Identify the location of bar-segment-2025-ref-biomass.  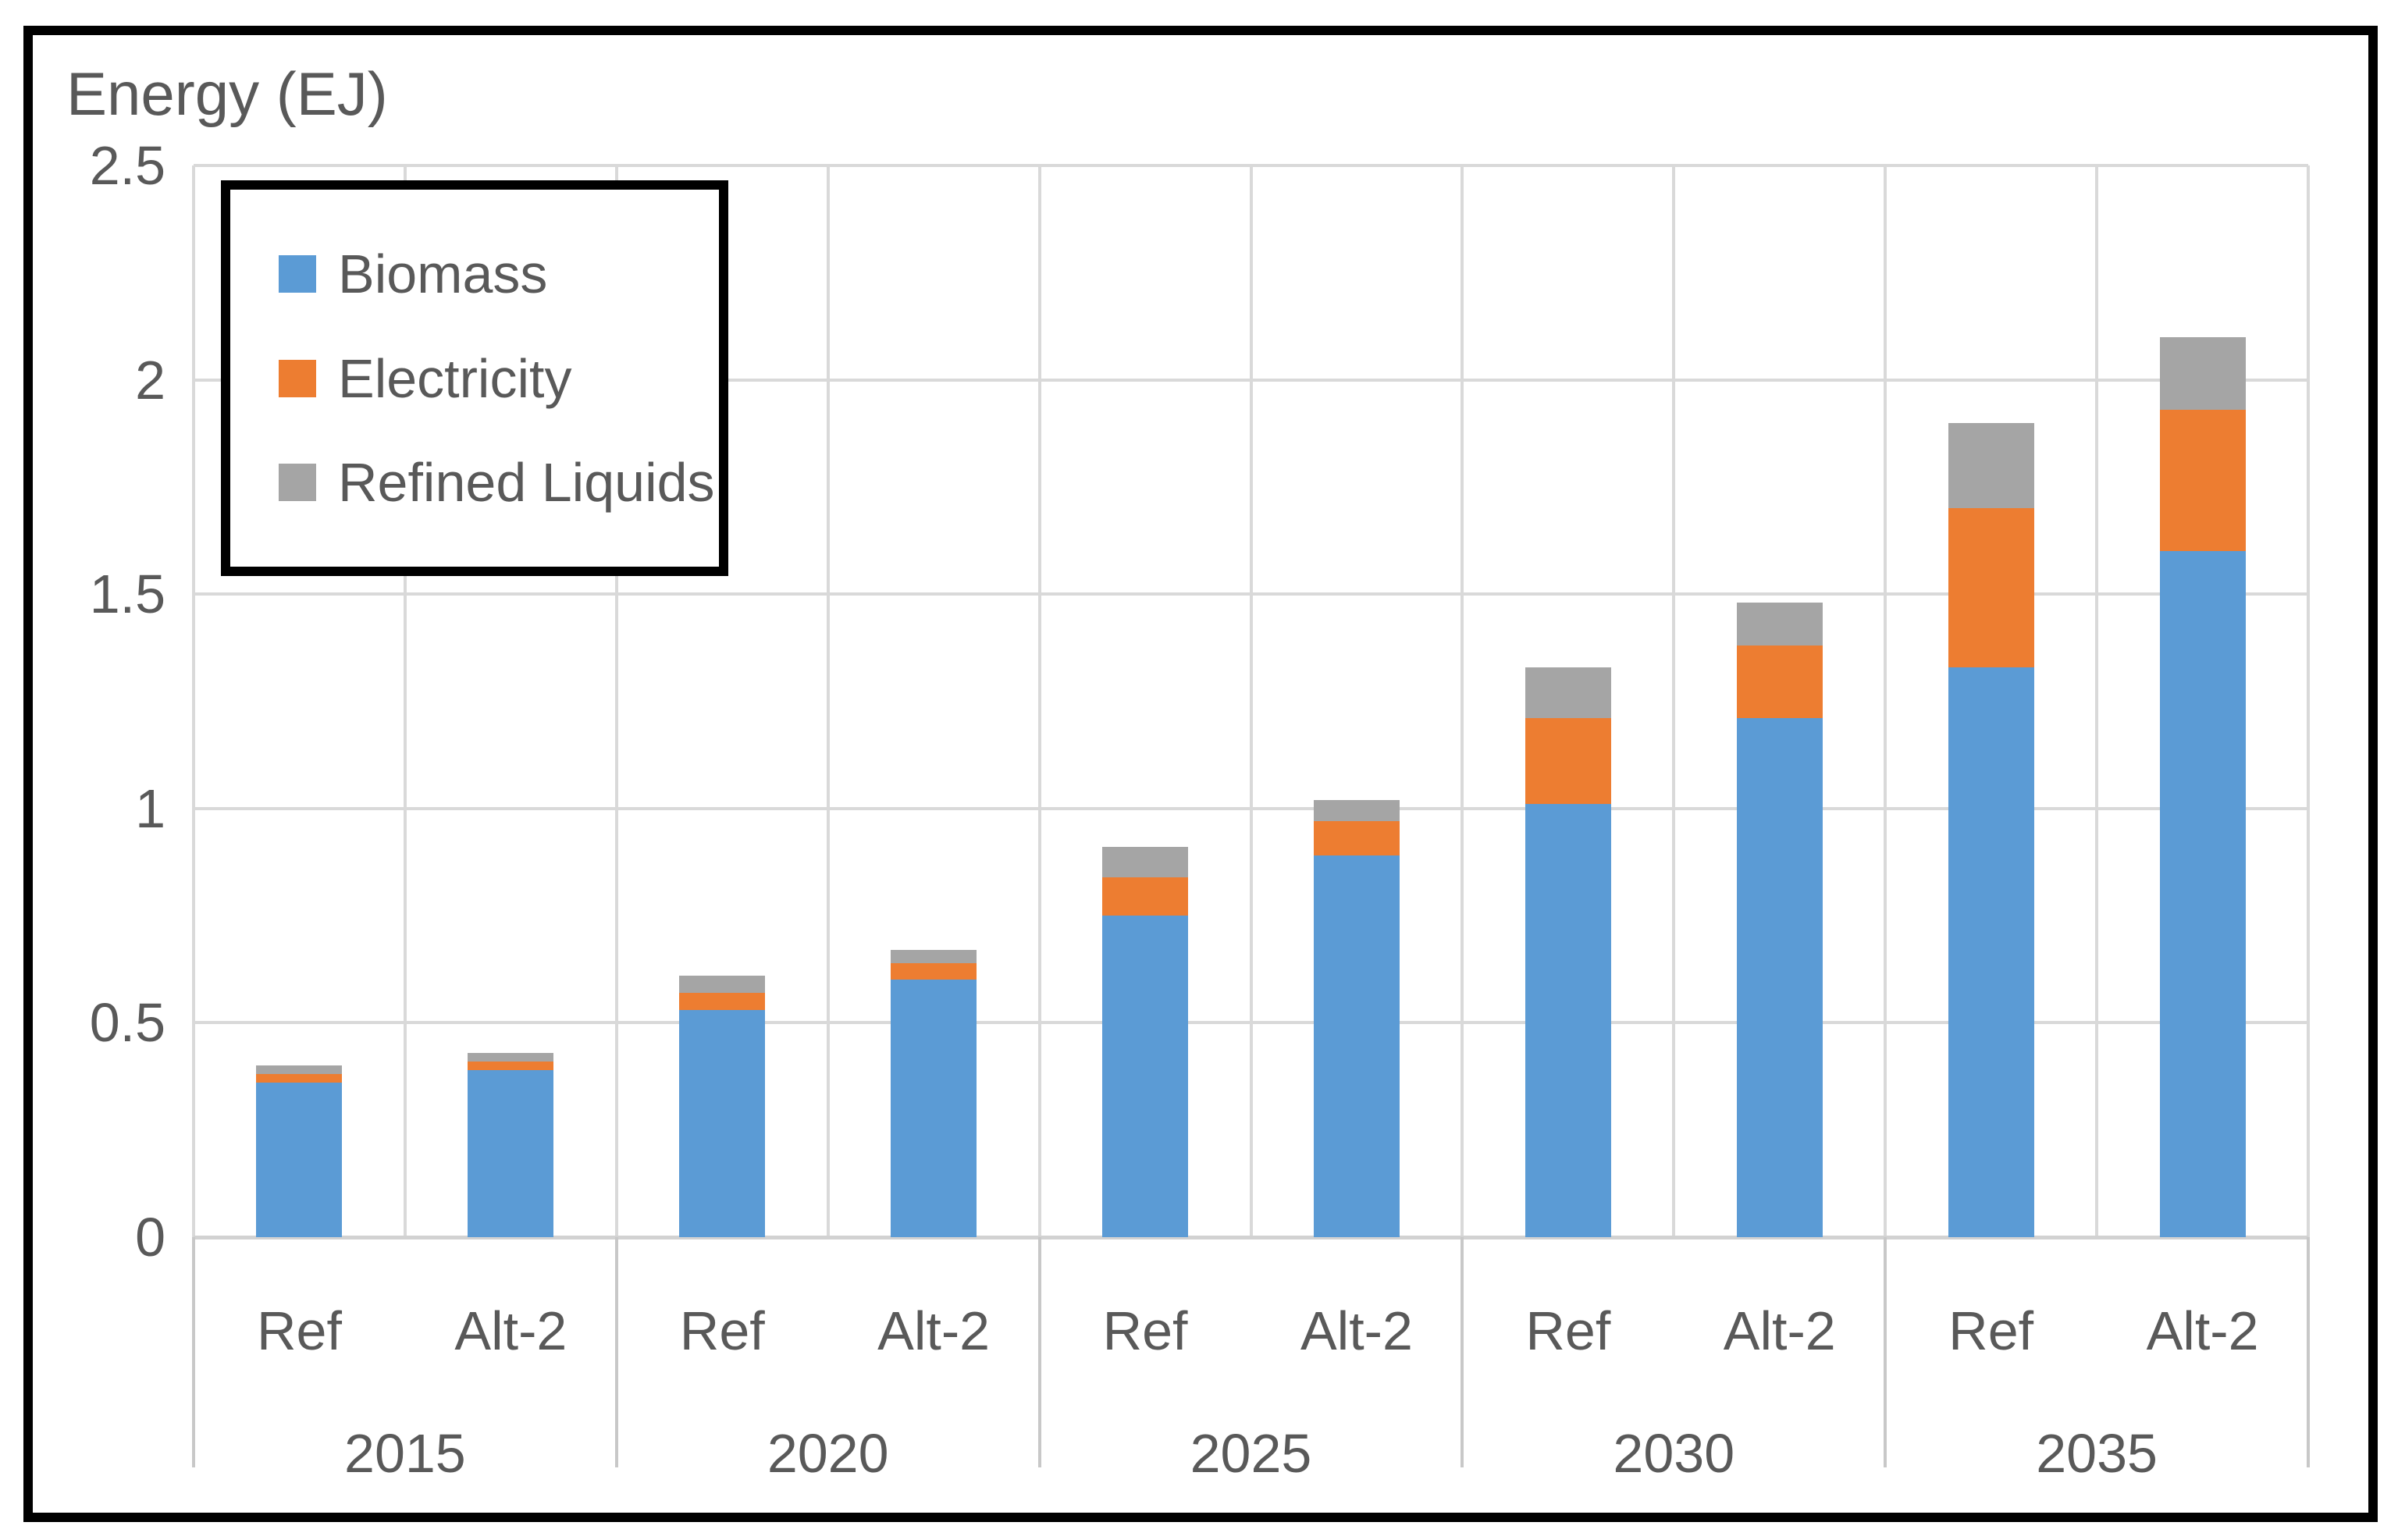
(1145, 1076).